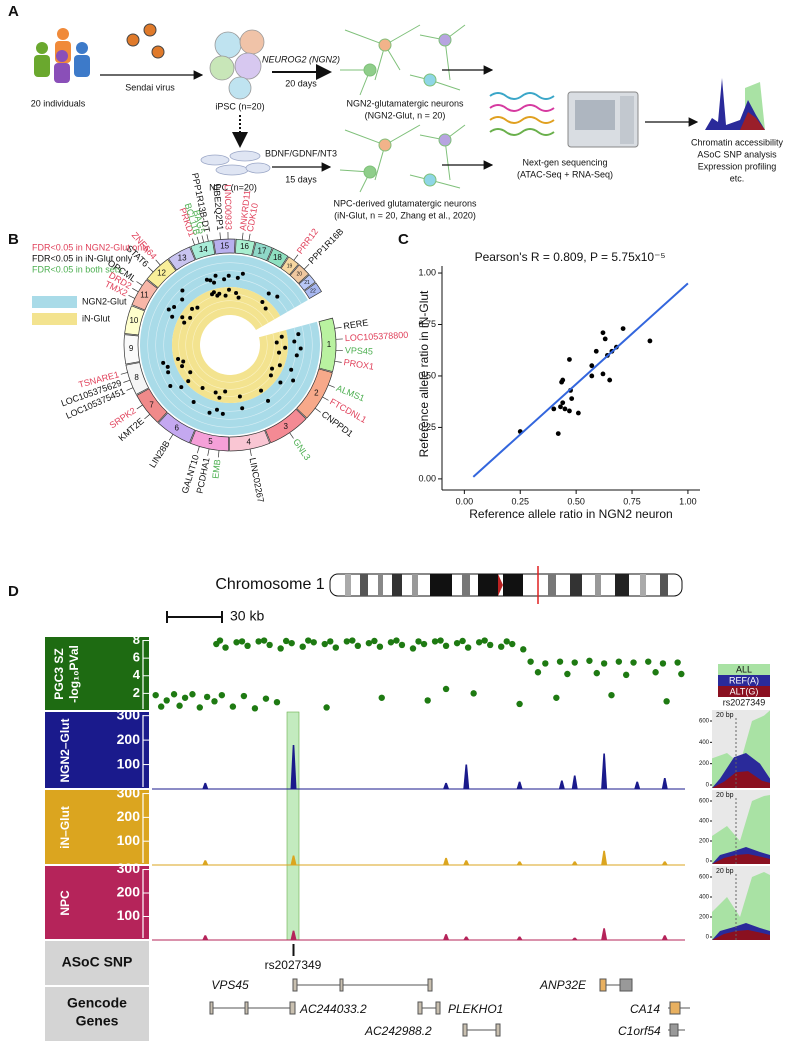  I want to click on chromosome-label: 2, so click(316, 393).